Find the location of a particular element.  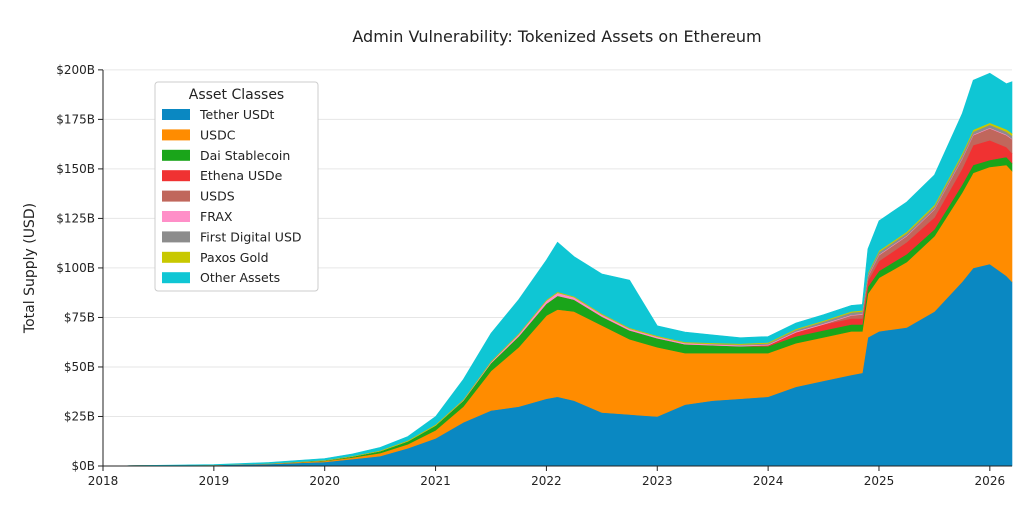

legend-label-usdc: USDC is located at coordinates (218, 134).